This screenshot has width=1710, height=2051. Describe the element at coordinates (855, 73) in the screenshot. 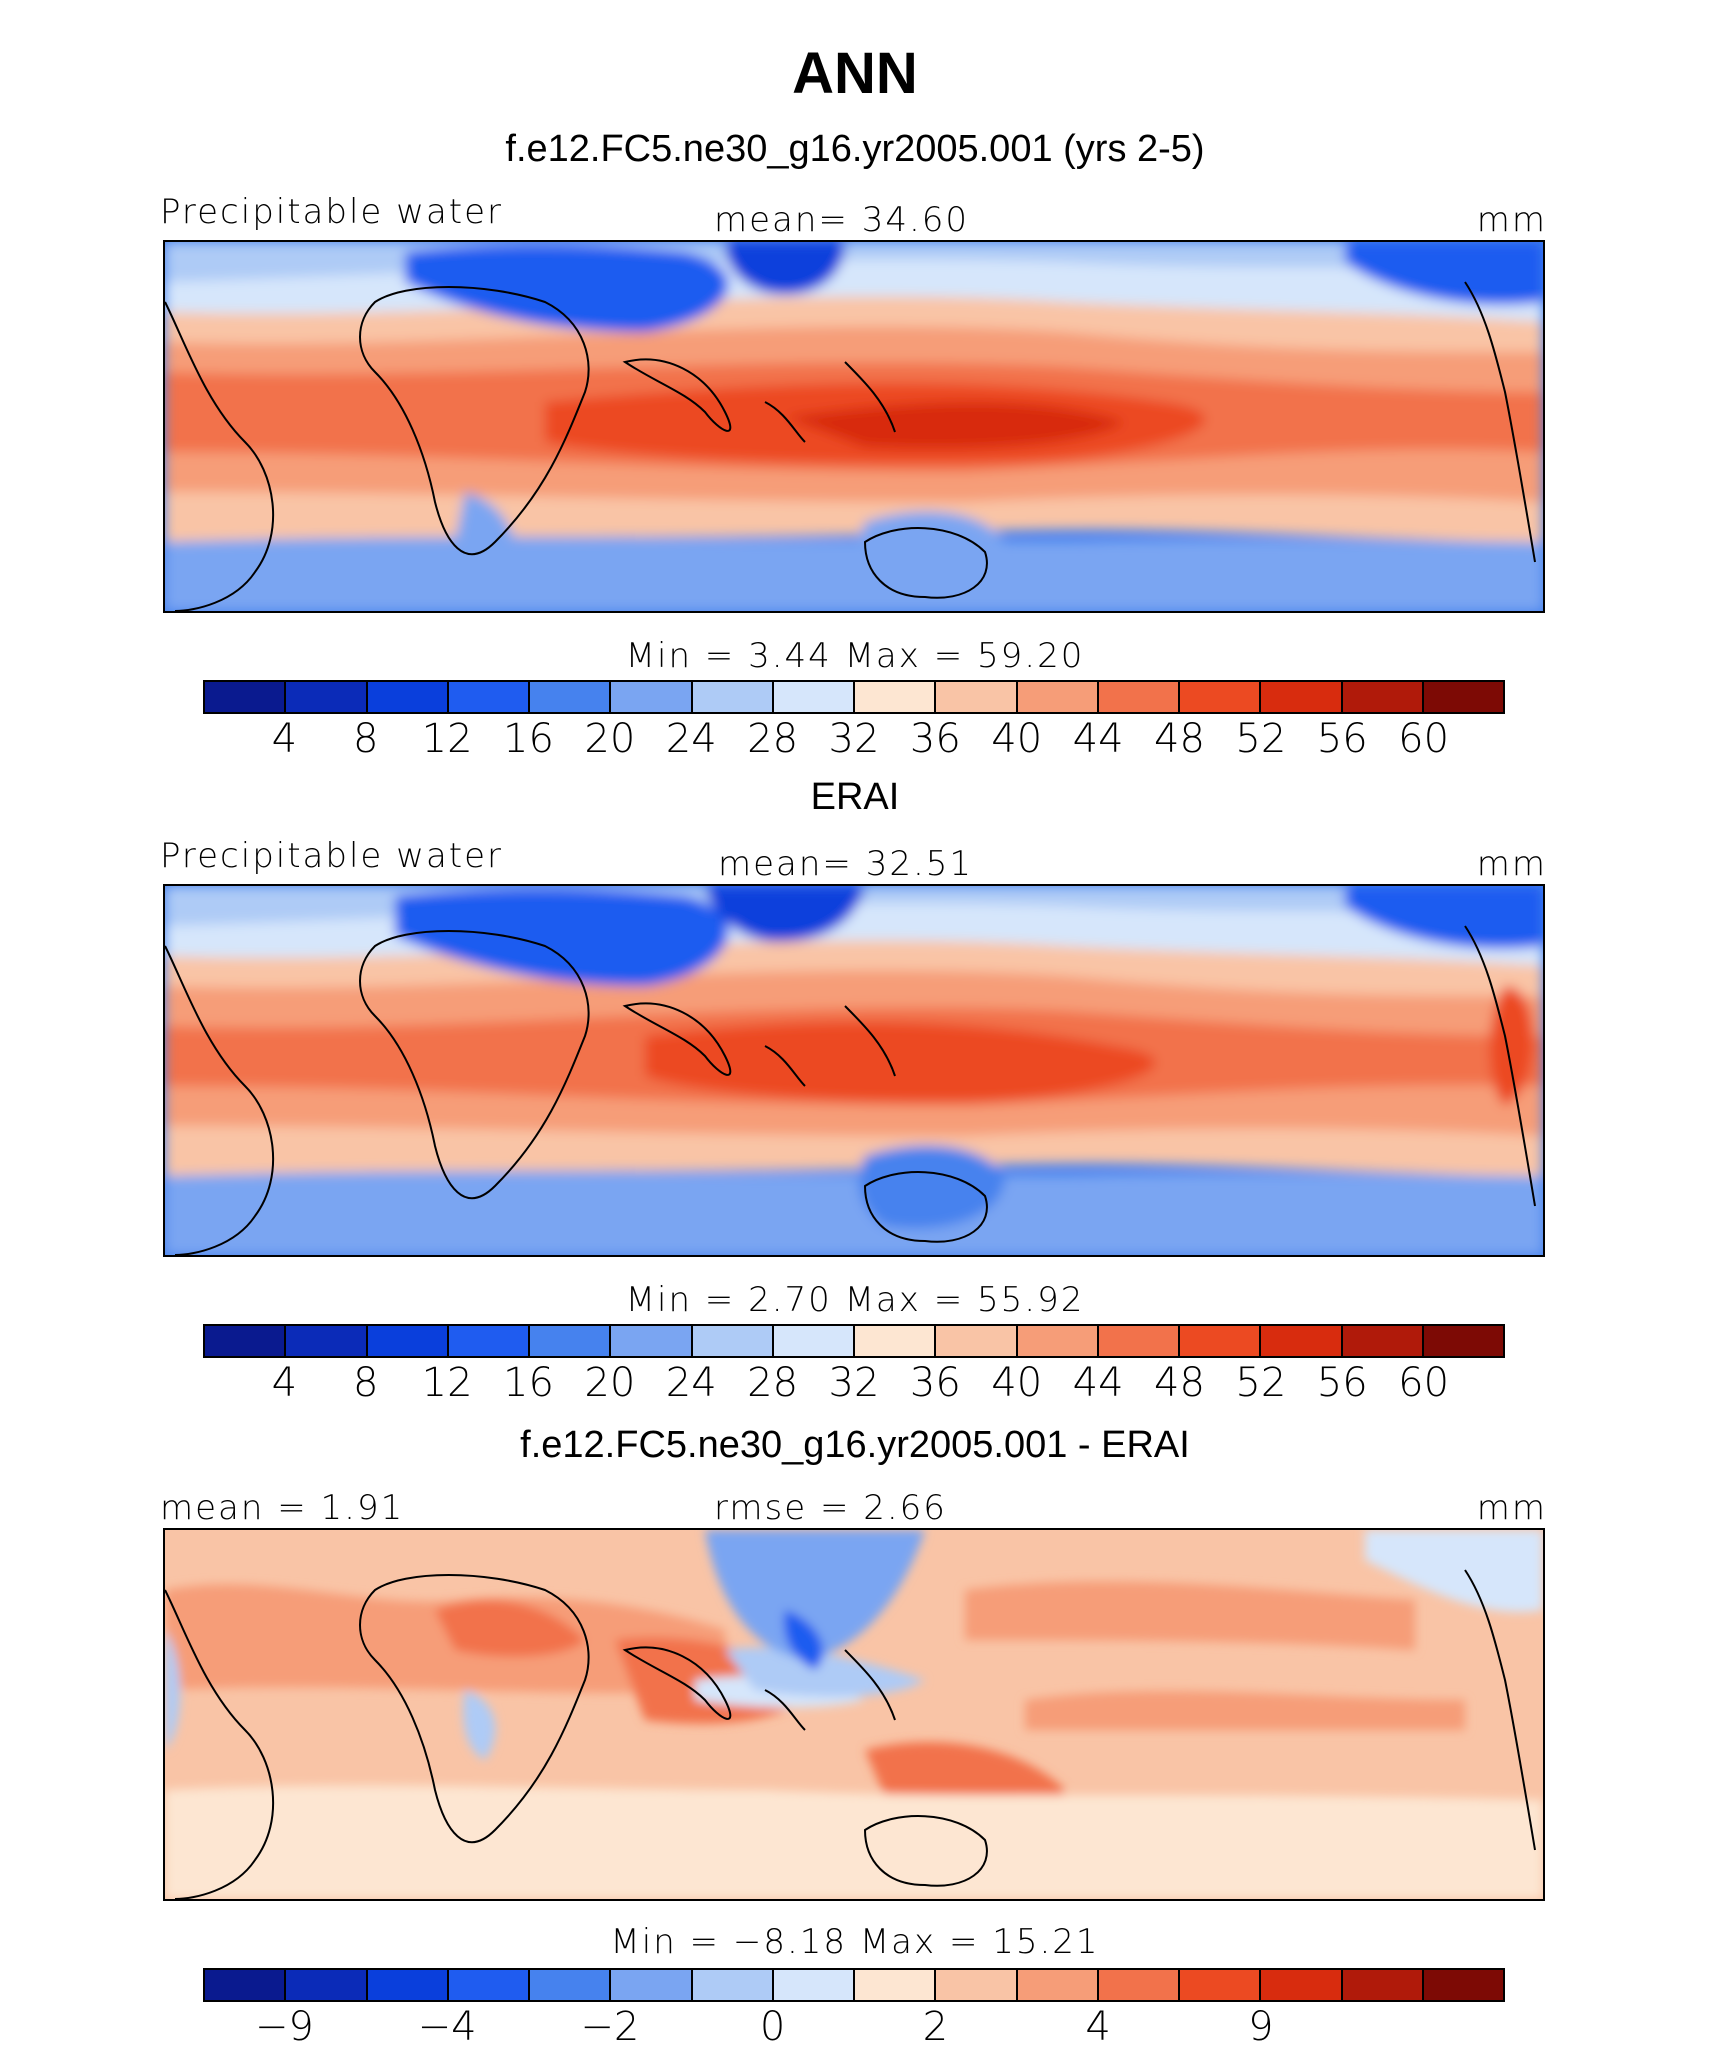

I see `figure-title: ANN` at that location.